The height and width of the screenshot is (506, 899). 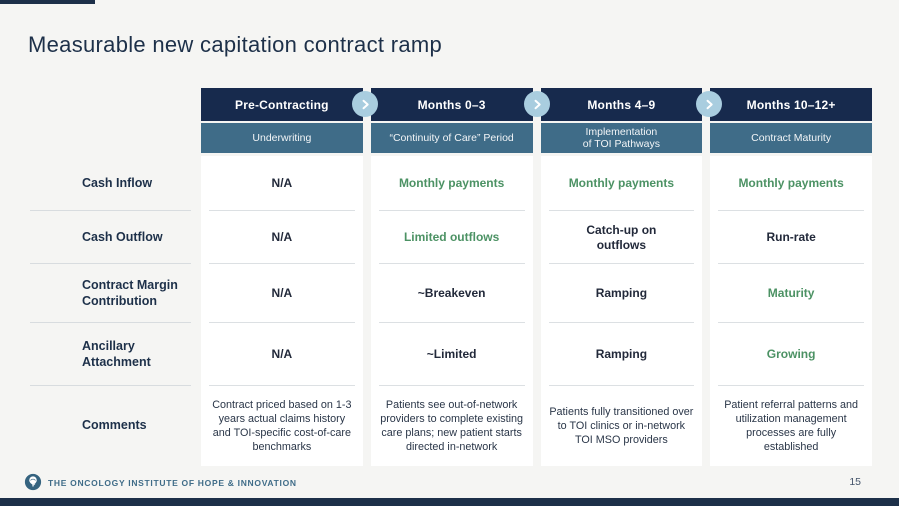 What do you see at coordinates (96, 354) in the screenshot?
I see `row-label-ancillary: Ancillary Attachment` at bounding box center [96, 354].